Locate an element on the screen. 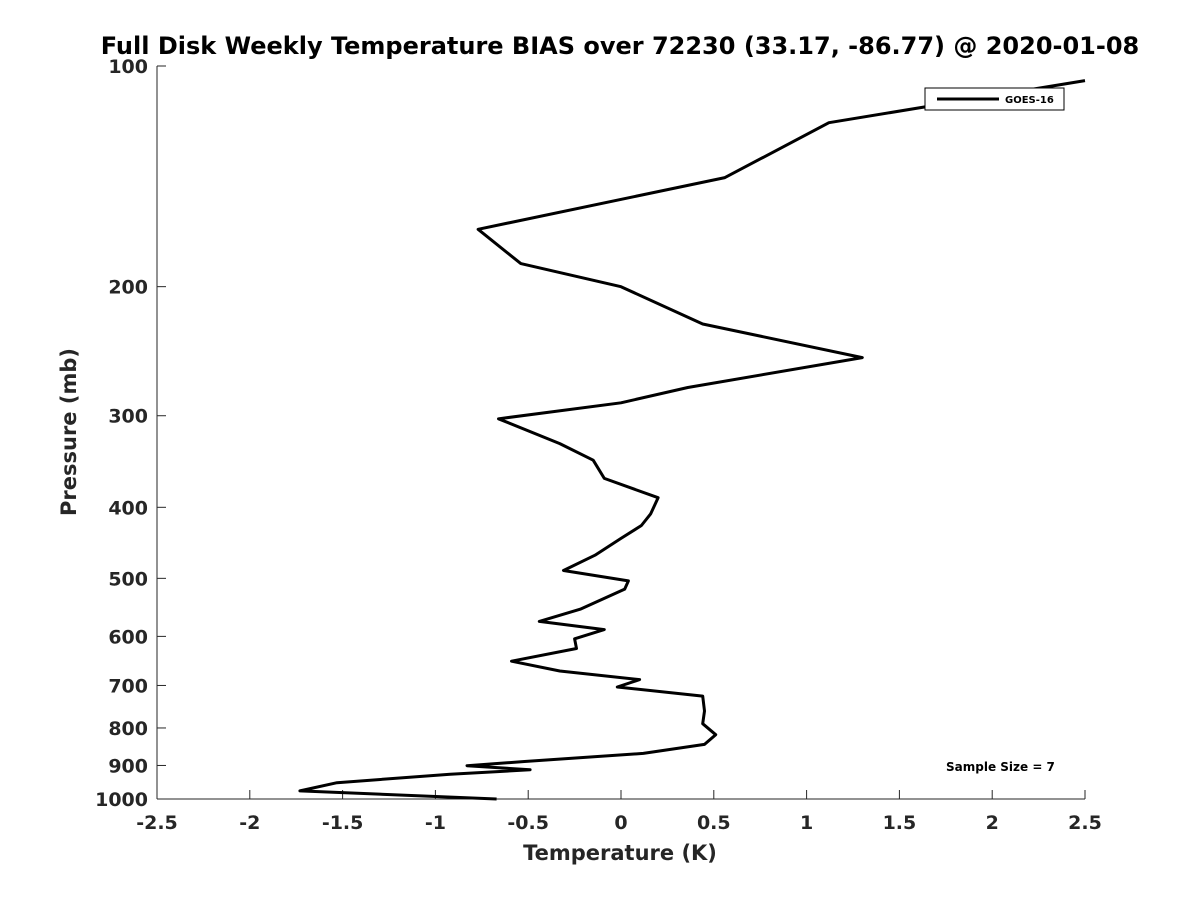 The width and height of the screenshot is (1200, 900). x-tick-label: 2.5 is located at coordinates (1085, 823).